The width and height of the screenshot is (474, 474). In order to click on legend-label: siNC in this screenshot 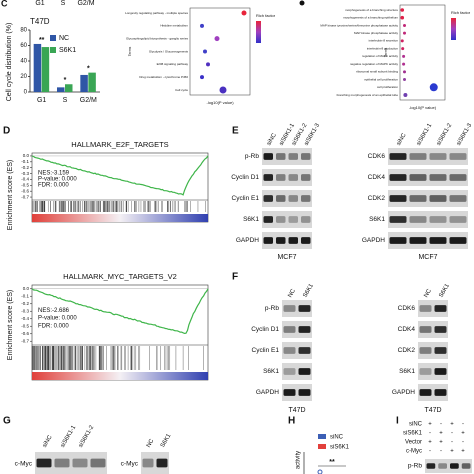, I will do `click(337, 438)`.